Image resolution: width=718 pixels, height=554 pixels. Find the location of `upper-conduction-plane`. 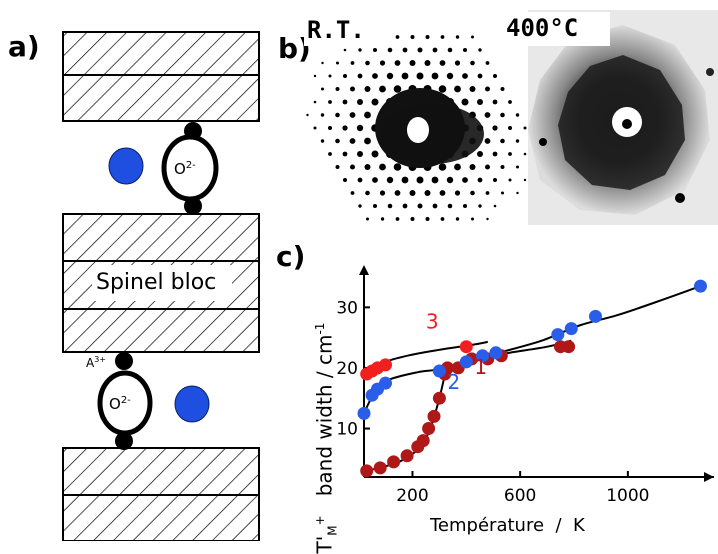

upper-conduction-plane is located at coordinates (163, 168).